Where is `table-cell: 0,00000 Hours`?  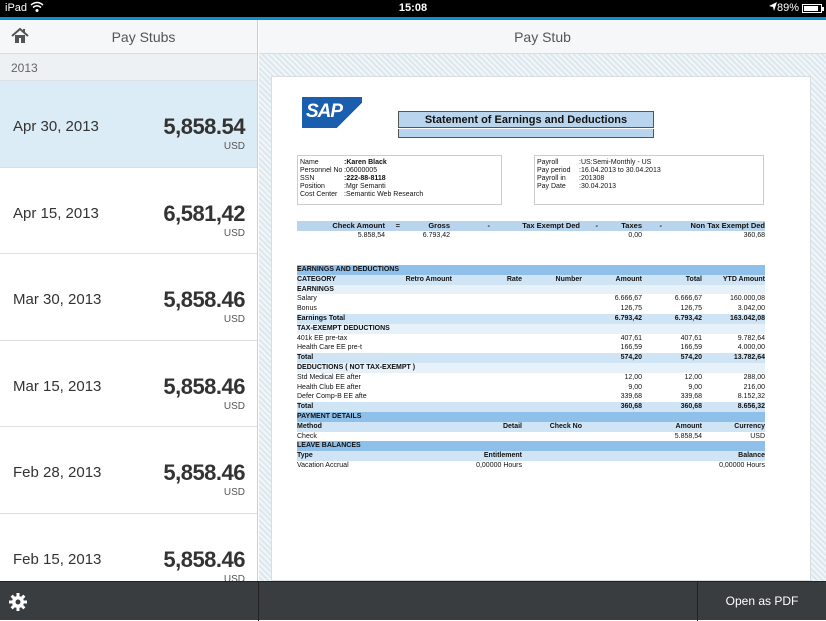 table-cell: 0,00000 Hours is located at coordinates (499, 465).